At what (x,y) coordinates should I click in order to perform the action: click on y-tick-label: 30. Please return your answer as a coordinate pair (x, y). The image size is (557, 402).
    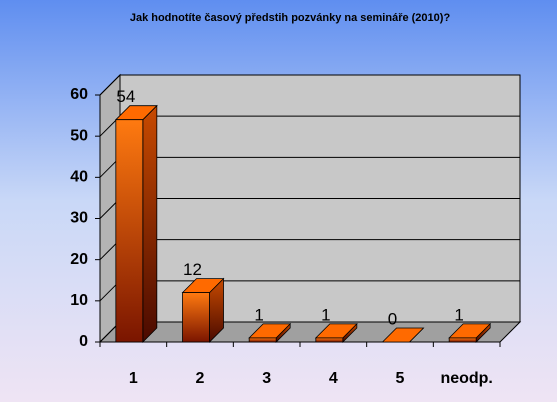
    Looking at the image, I should click on (79, 218).